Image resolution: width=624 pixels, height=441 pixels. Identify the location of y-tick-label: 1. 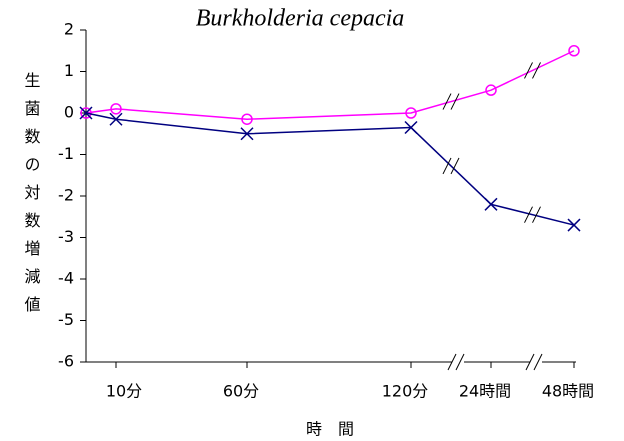
(69, 70).